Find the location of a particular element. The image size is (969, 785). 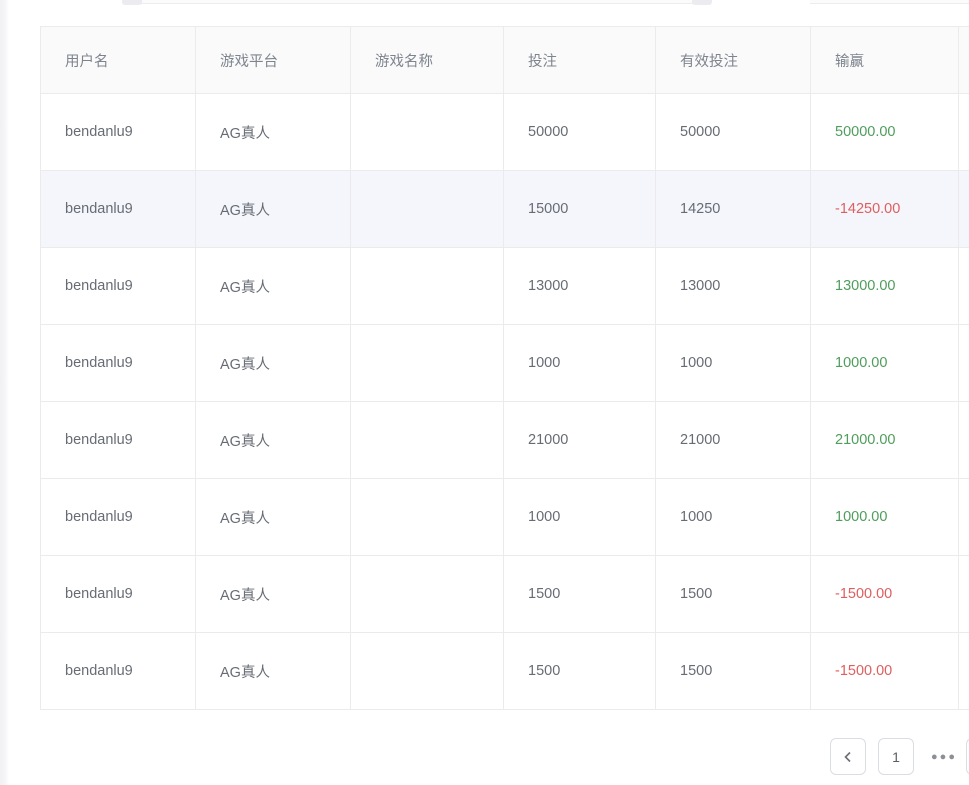

page-left-edge is located at coordinates (4, 392).